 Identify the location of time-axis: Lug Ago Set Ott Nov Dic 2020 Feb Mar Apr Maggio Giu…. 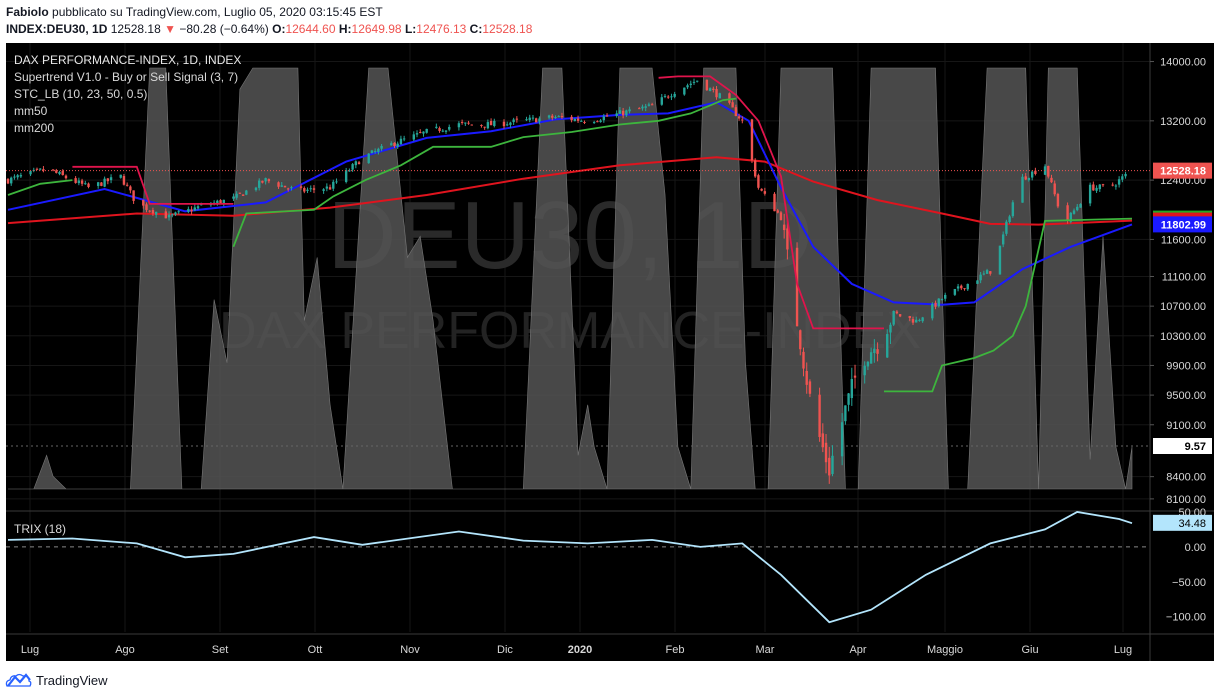
(576, 650).